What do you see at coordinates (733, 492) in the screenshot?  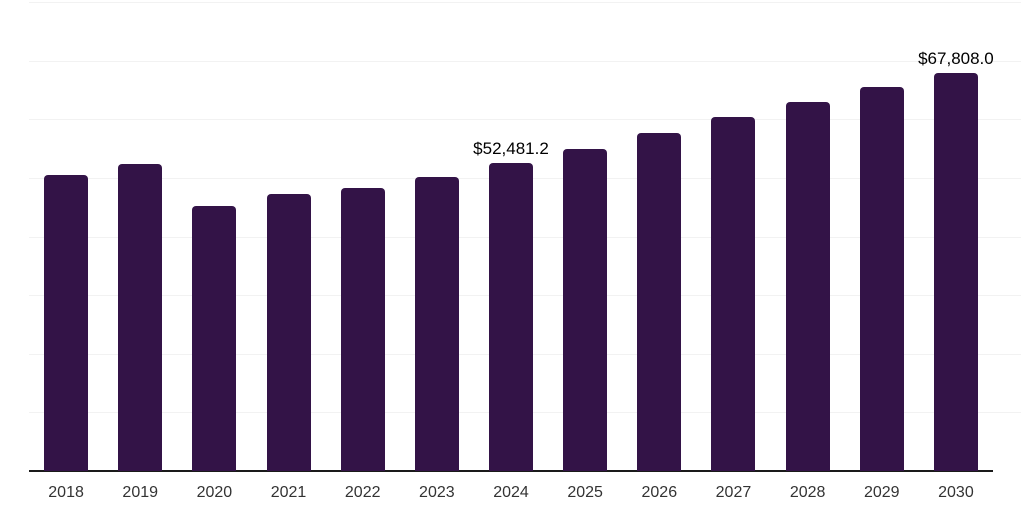 I see `x-tick-label-2027: 2027` at bounding box center [733, 492].